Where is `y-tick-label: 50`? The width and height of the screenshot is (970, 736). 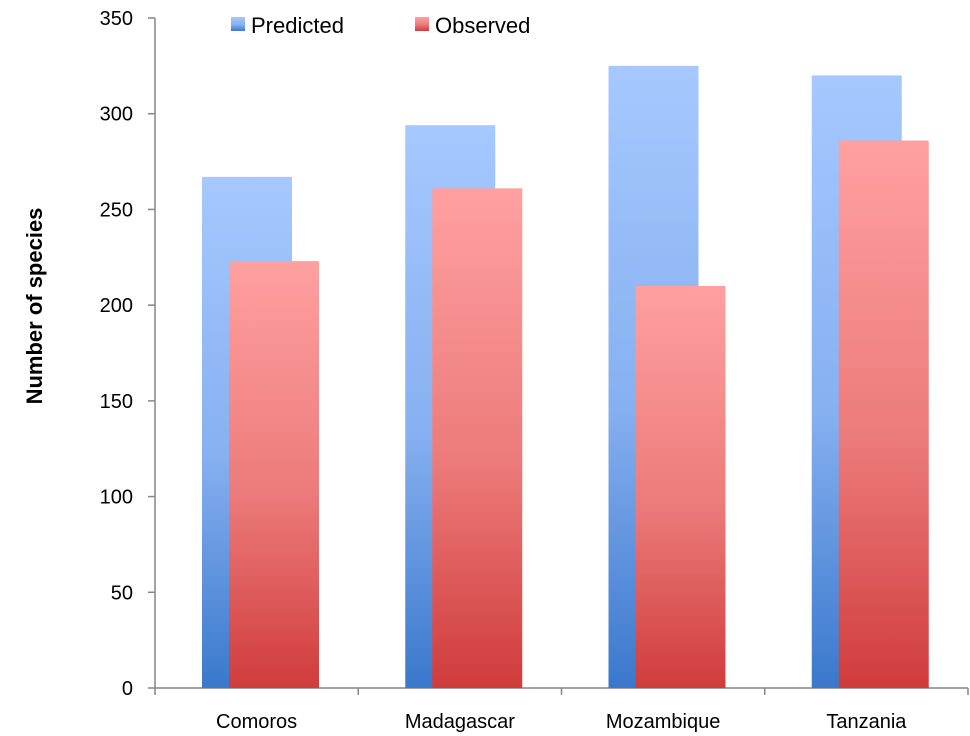 y-tick-label: 50 is located at coordinates (122, 593).